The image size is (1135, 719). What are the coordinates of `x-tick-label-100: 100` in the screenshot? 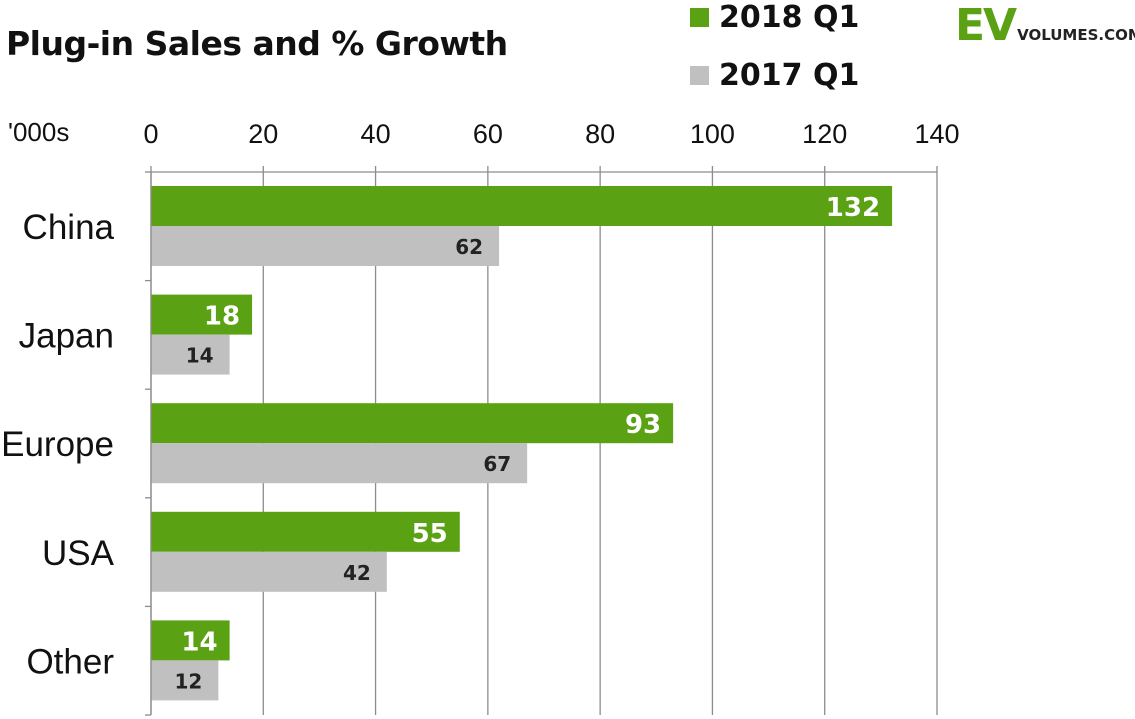 It's located at (712, 134).